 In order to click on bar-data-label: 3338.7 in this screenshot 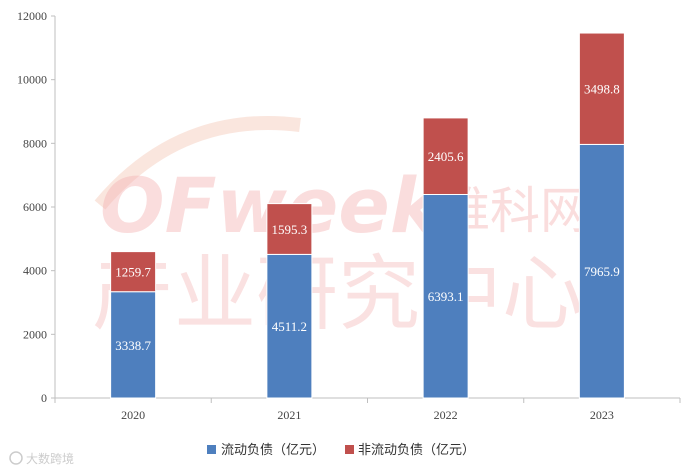, I will do `click(133, 345)`.